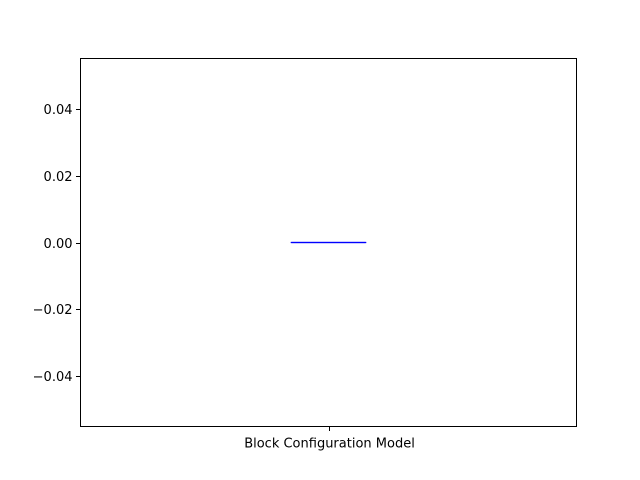 The height and width of the screenshot is (480, 640). What do you see at coordinates (53, 310) in the screenshot?
I see `y-tick-label: −0.02` at bounding box center [53, 310].